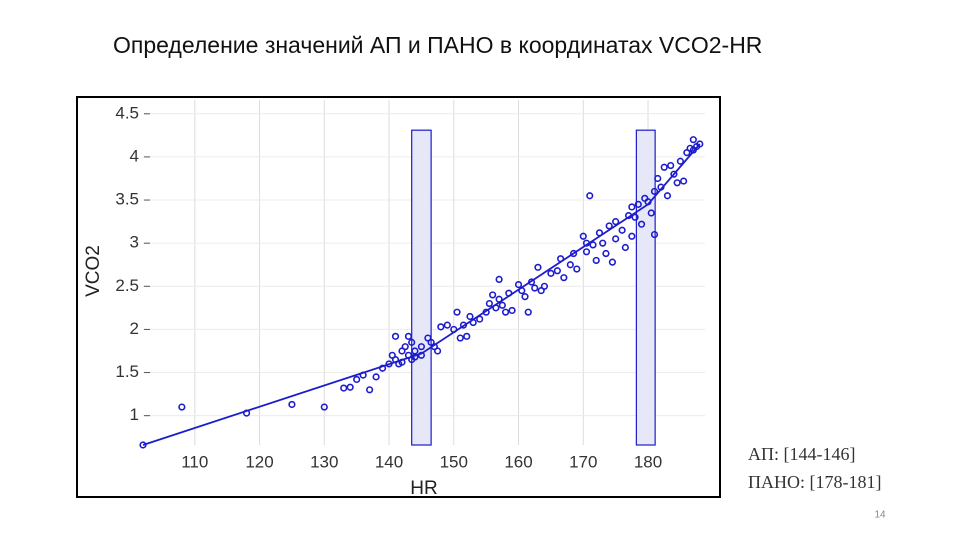  What do you see at coordinates (93, 271) in the screenshot?
I see `y-axis-label: VCO2` at bounding box center [93, 271].